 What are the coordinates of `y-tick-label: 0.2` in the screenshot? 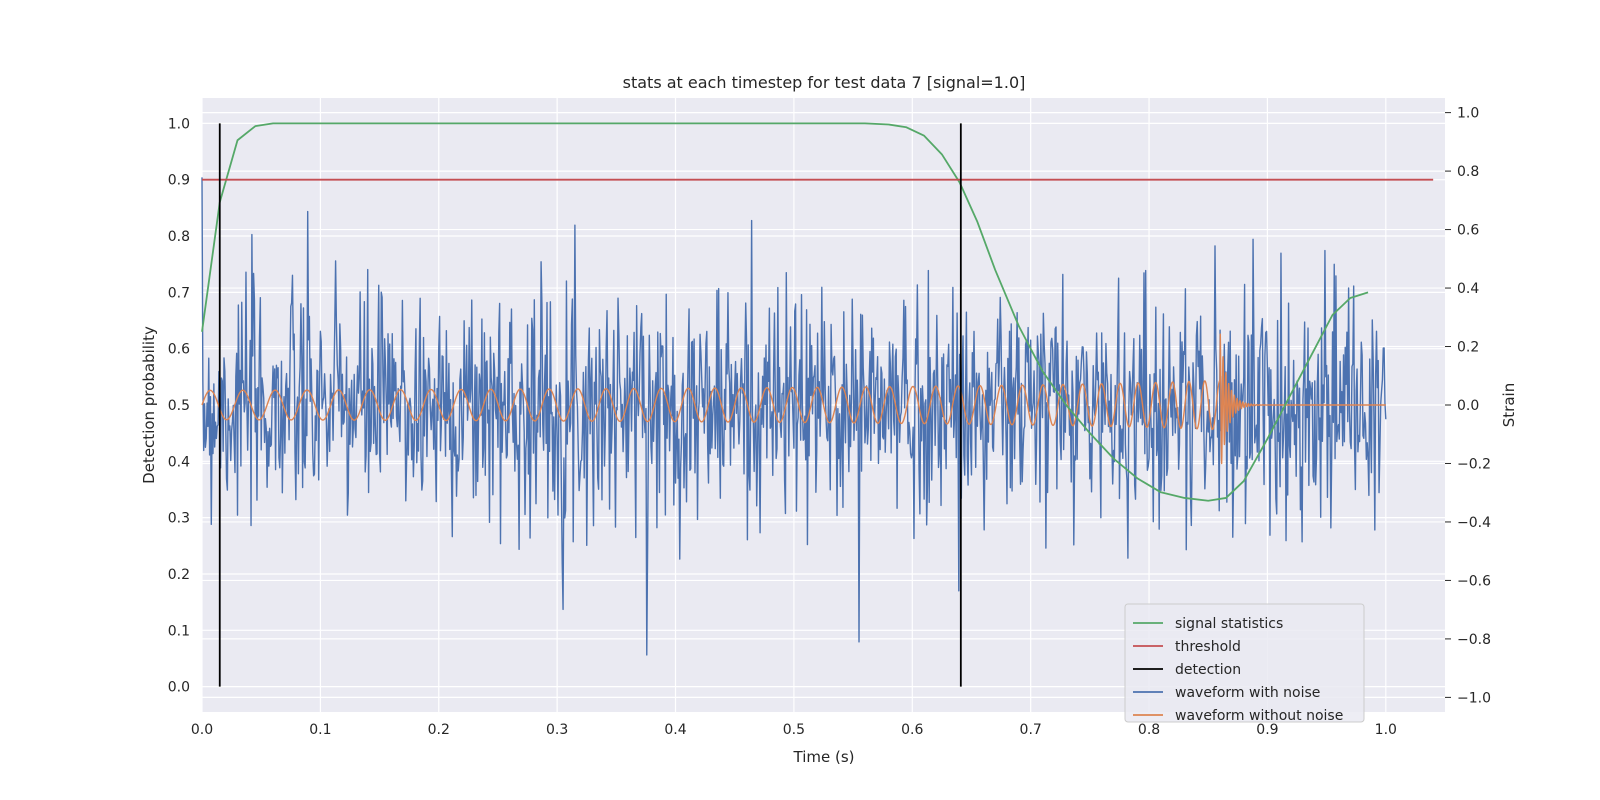 It's located at (179, 575).